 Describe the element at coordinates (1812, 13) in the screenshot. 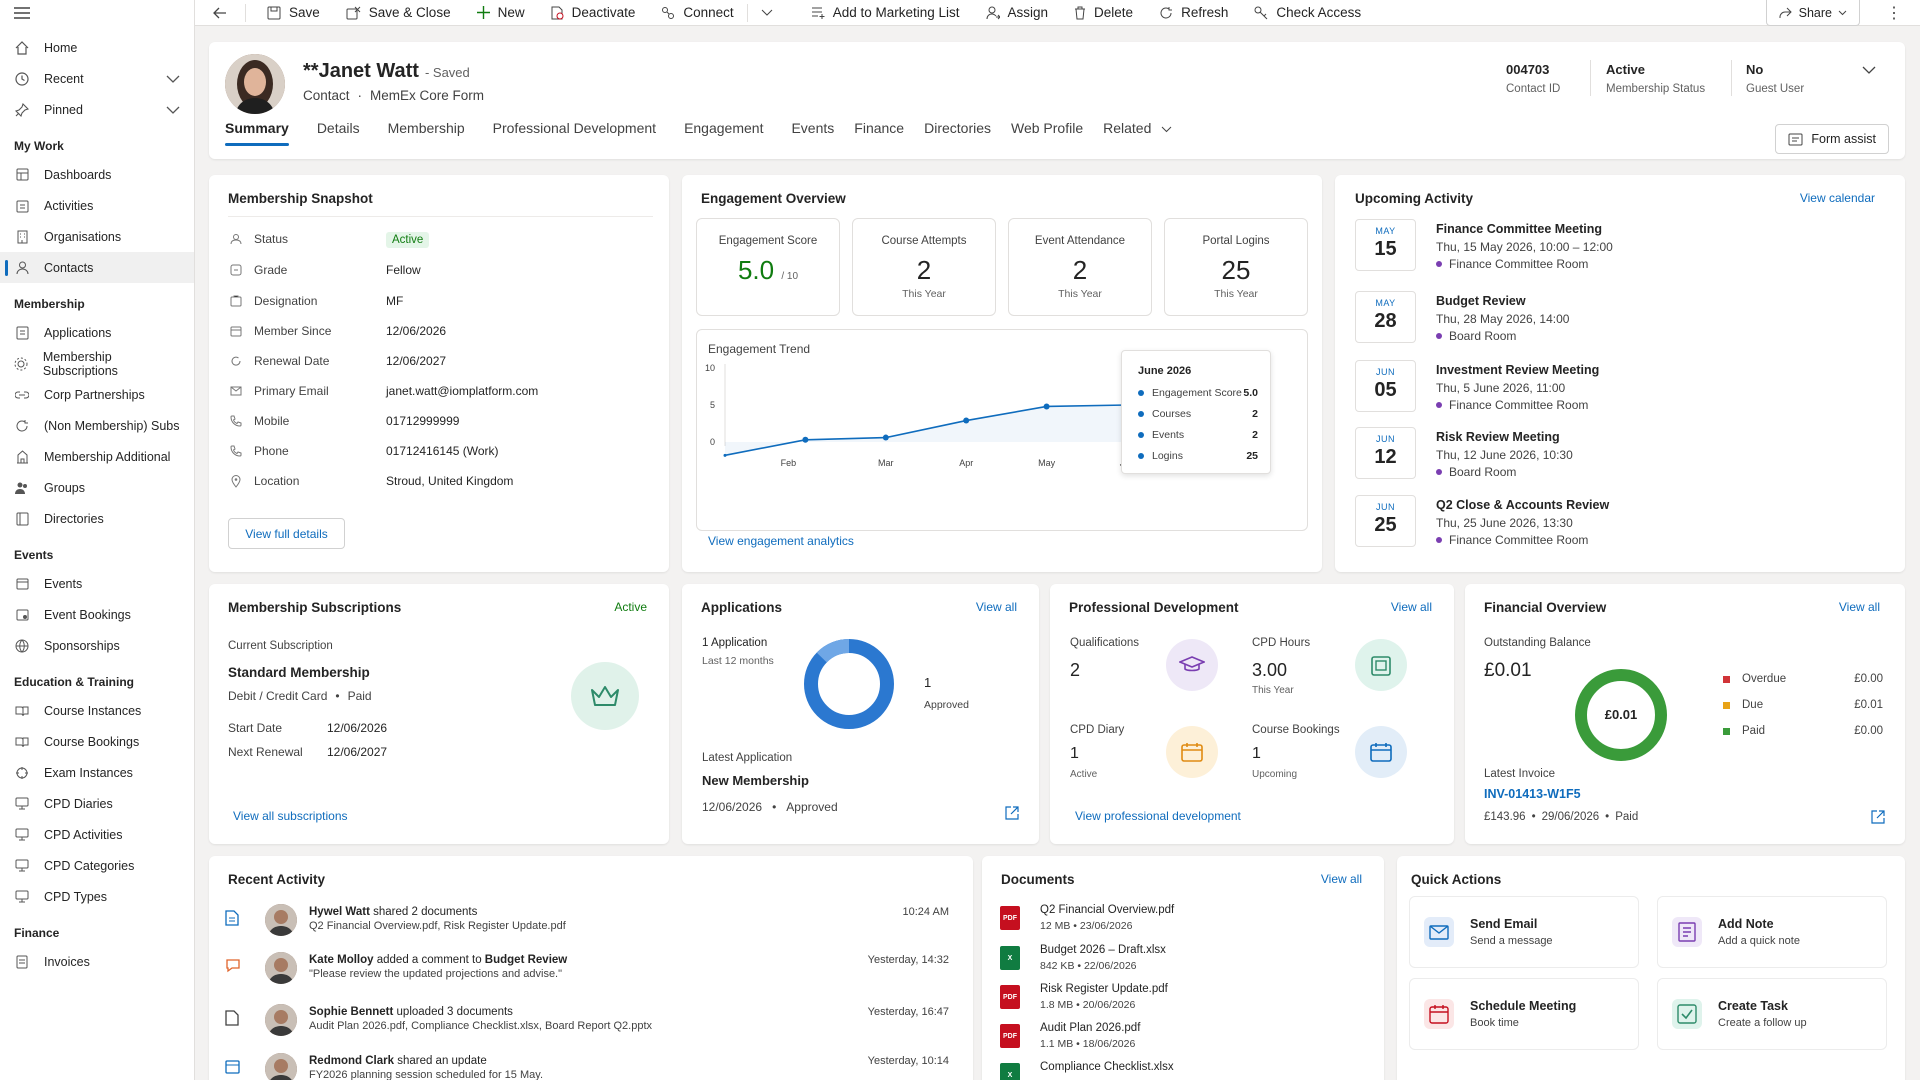

I see `share-button: Share` at that location.